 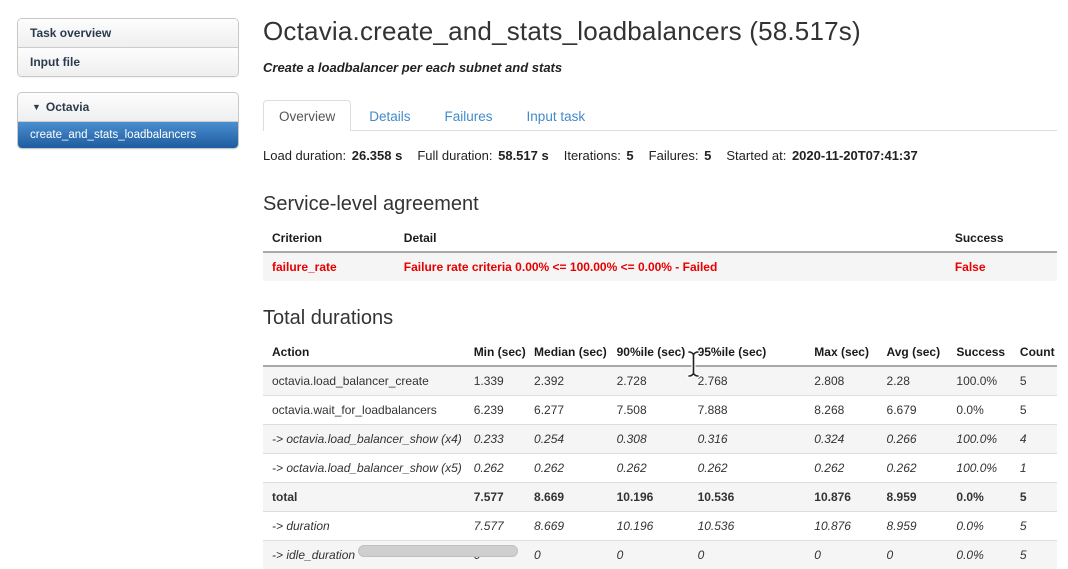 What do you see at coordinates (648, 381) in the screenshot?
I see `value-cell-90-ile-sec: 2.728` at bounding box center [648, 381].